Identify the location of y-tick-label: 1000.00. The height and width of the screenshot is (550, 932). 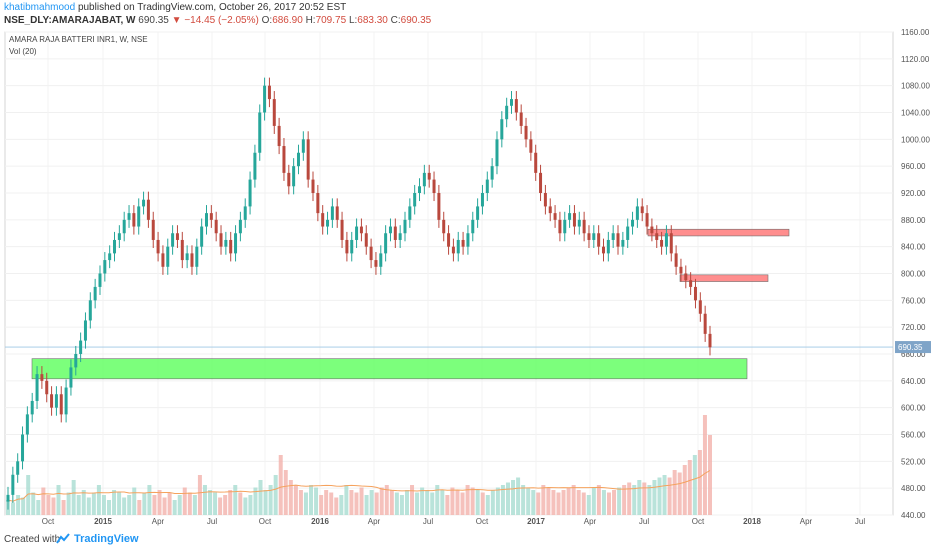
(915, 139).